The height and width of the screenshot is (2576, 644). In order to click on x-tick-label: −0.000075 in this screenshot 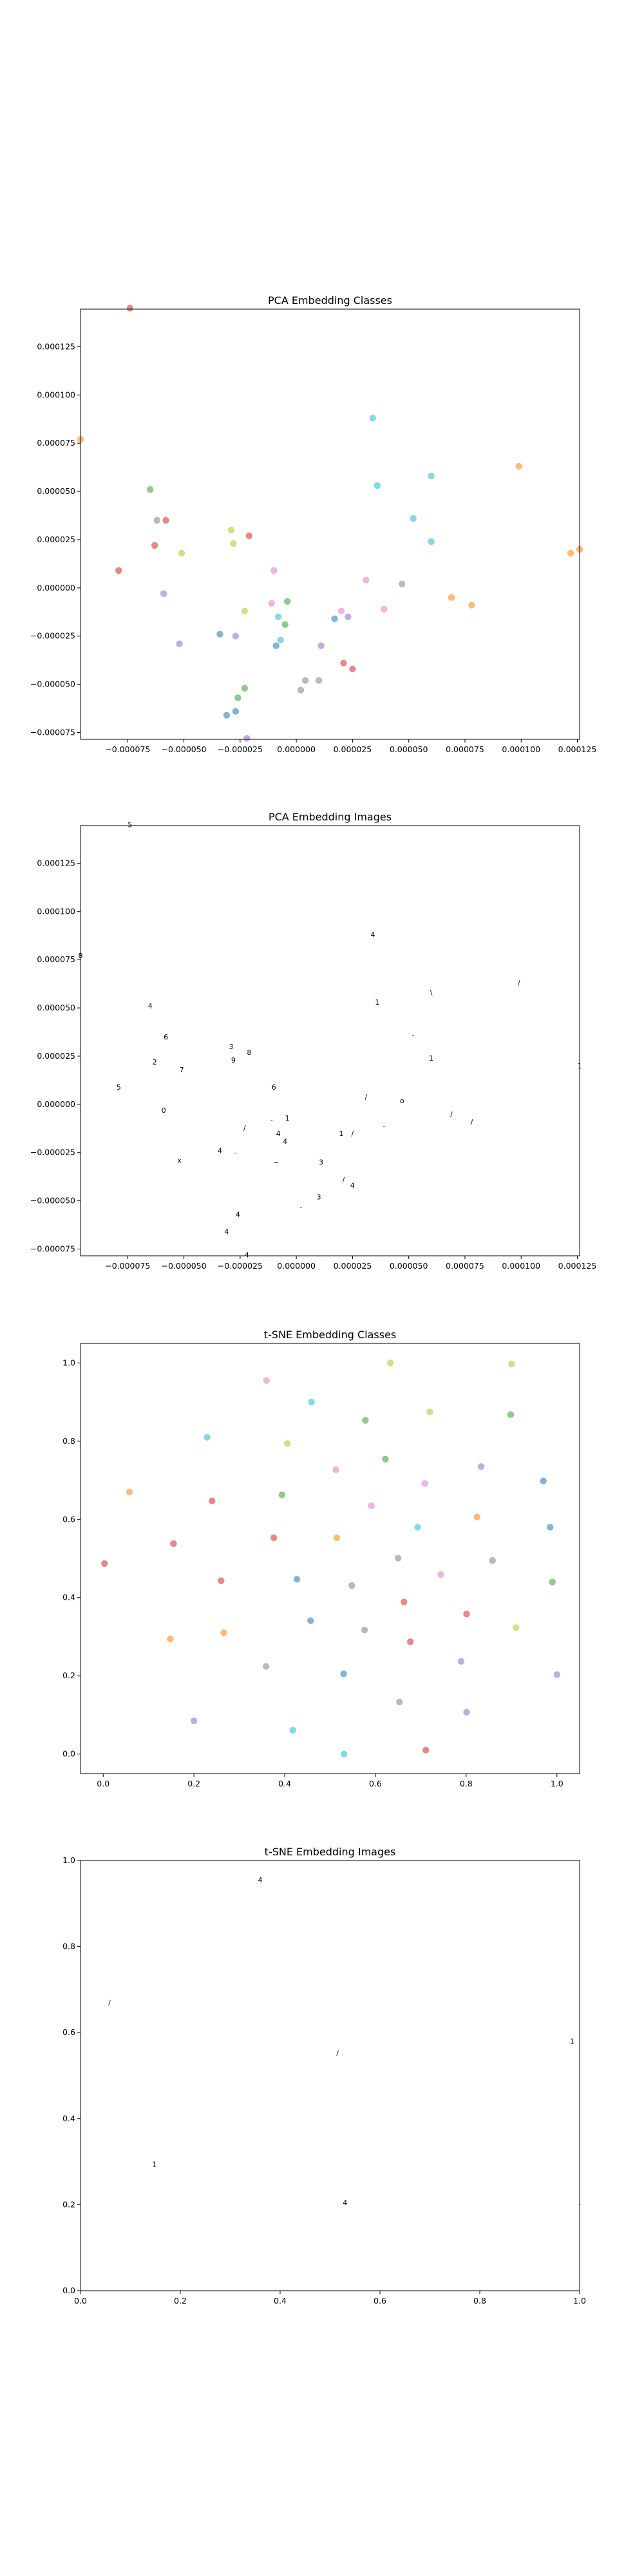, I will do `click(128, 749)`.